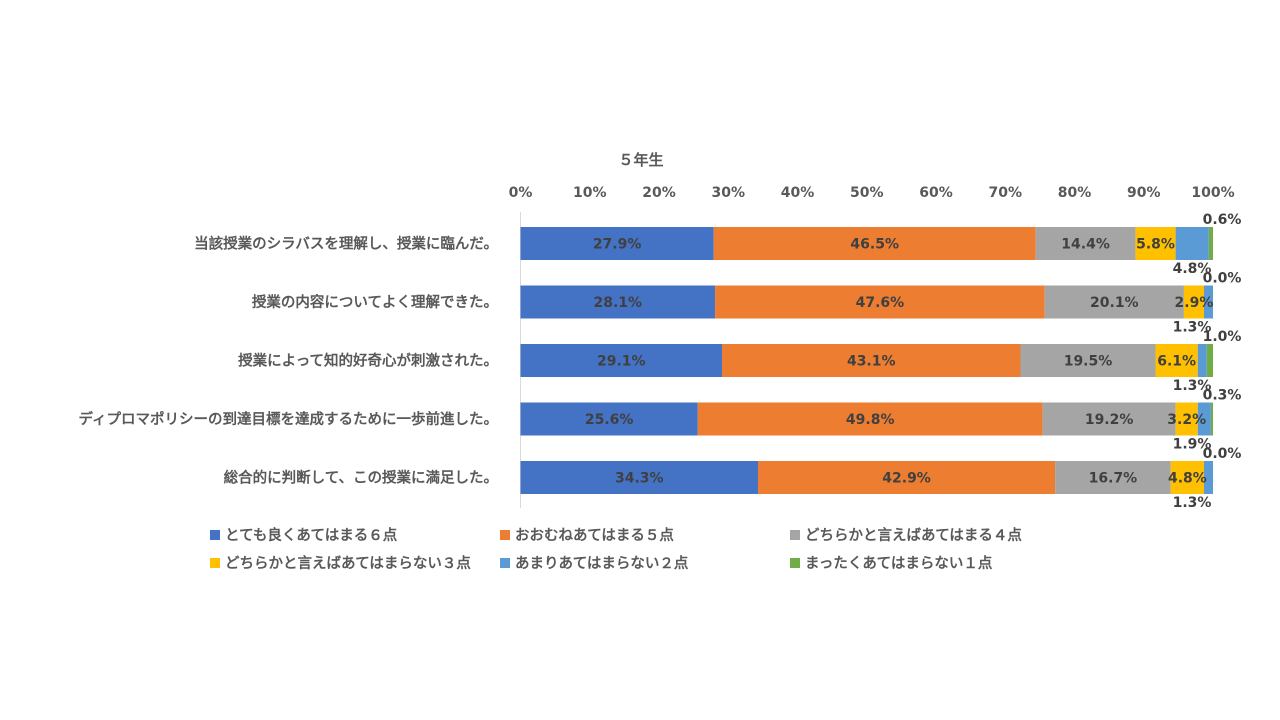 The width and height of the screenshot is (1280, 720). Describe the element at coordinates (899, 564) in the screenshot. I see `legend-label: まったくあてはまらない１点` at that location.